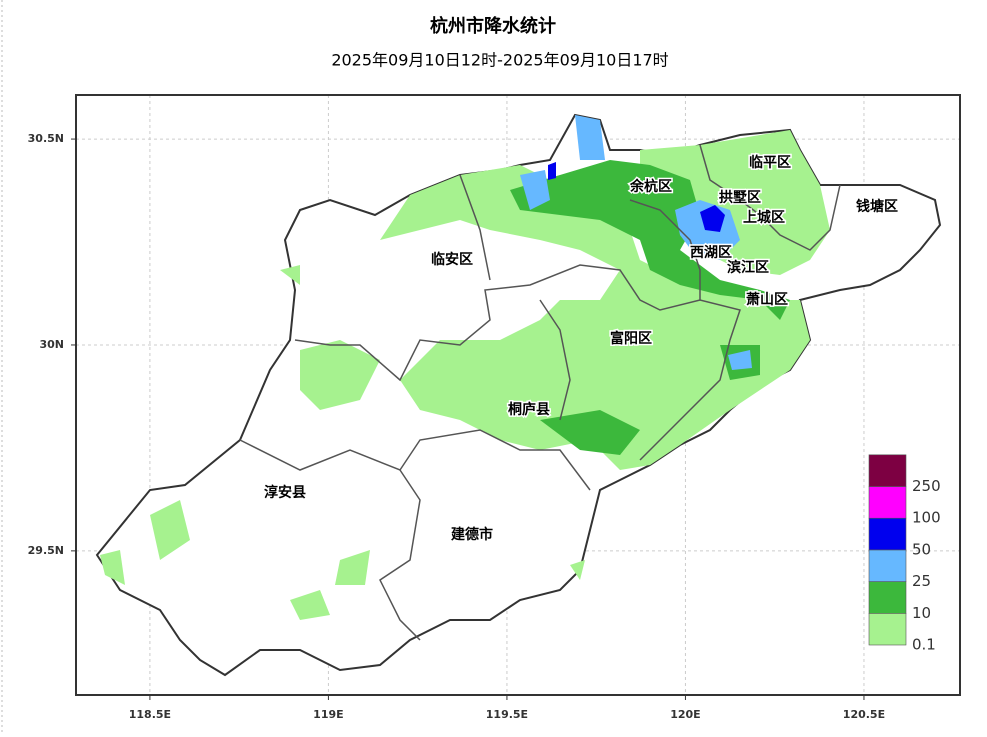 This screenshot has width=987, height=737. I want to click on x-tick-label: 120E, so click(685, 714).